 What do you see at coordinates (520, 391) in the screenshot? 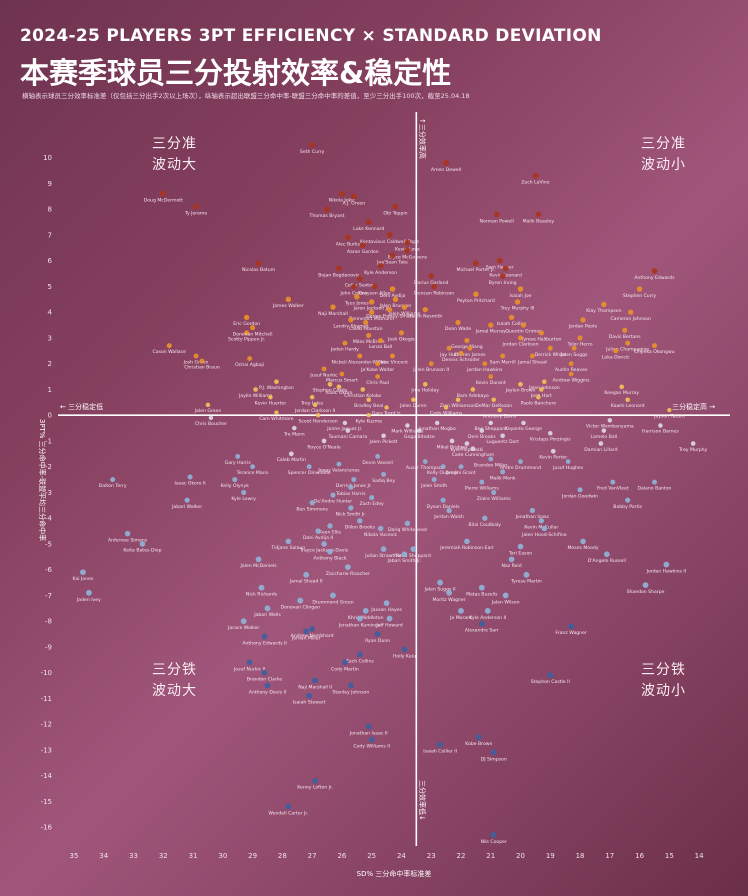
I see `point-label: Jaylen Brown` at bounding box center [520, 391].